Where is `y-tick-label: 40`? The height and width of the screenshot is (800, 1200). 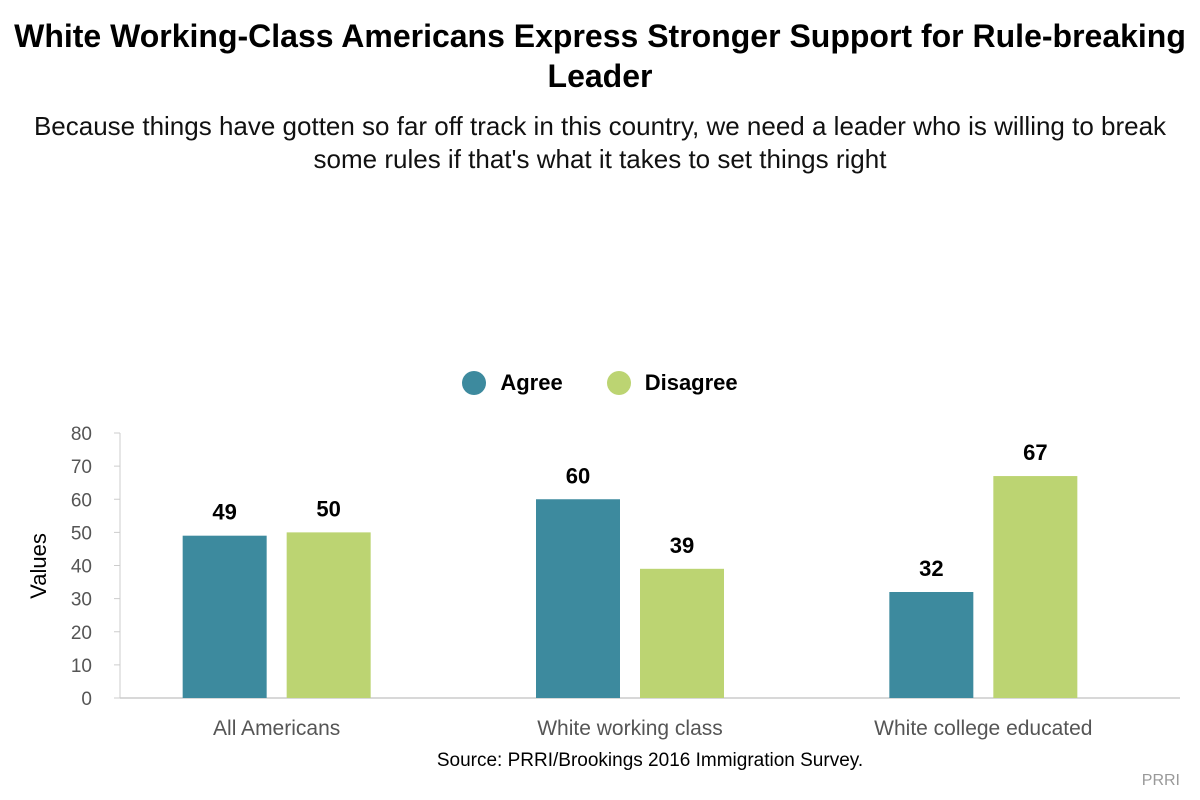 y-tick-label: 40 is located at coordinates (81, 567).